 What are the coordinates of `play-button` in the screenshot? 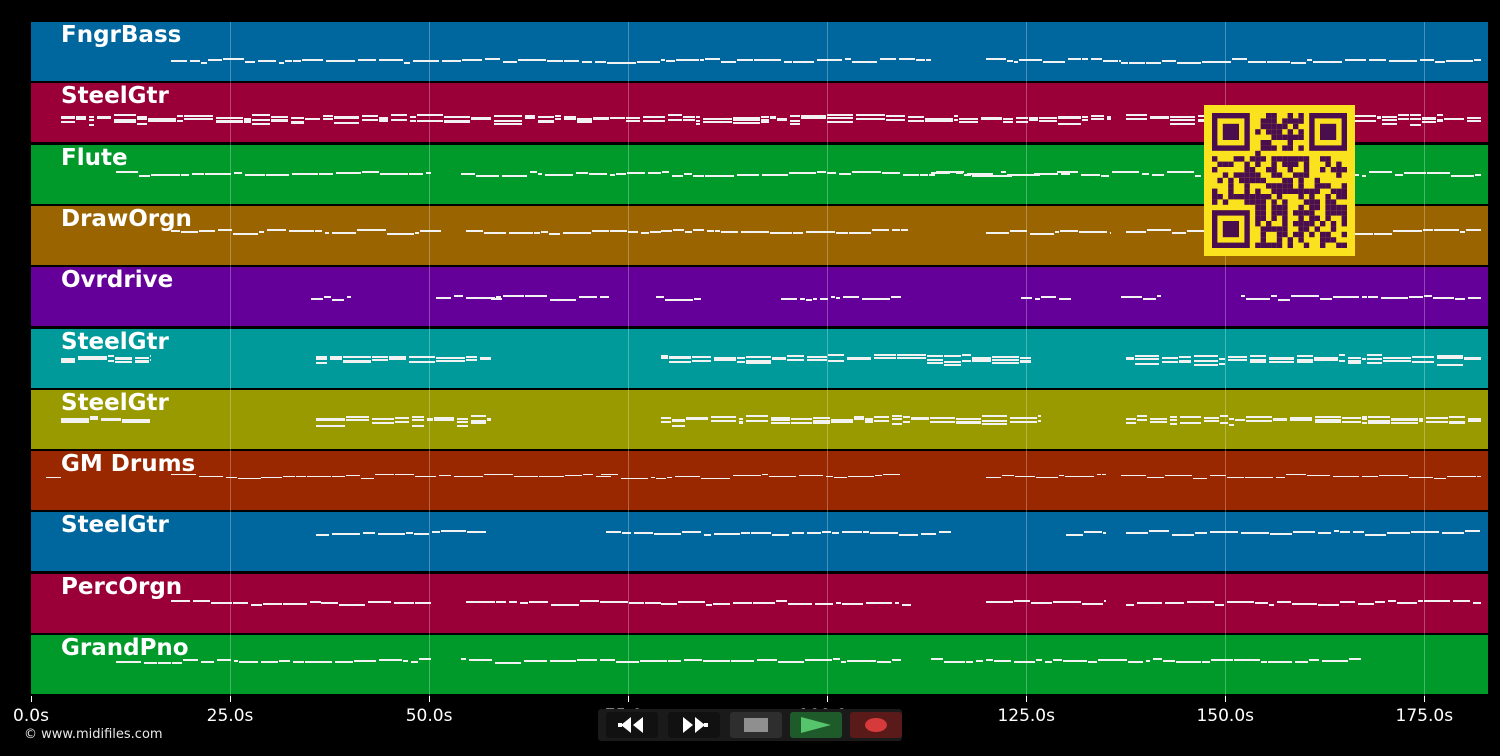 It's located at (816, 725).